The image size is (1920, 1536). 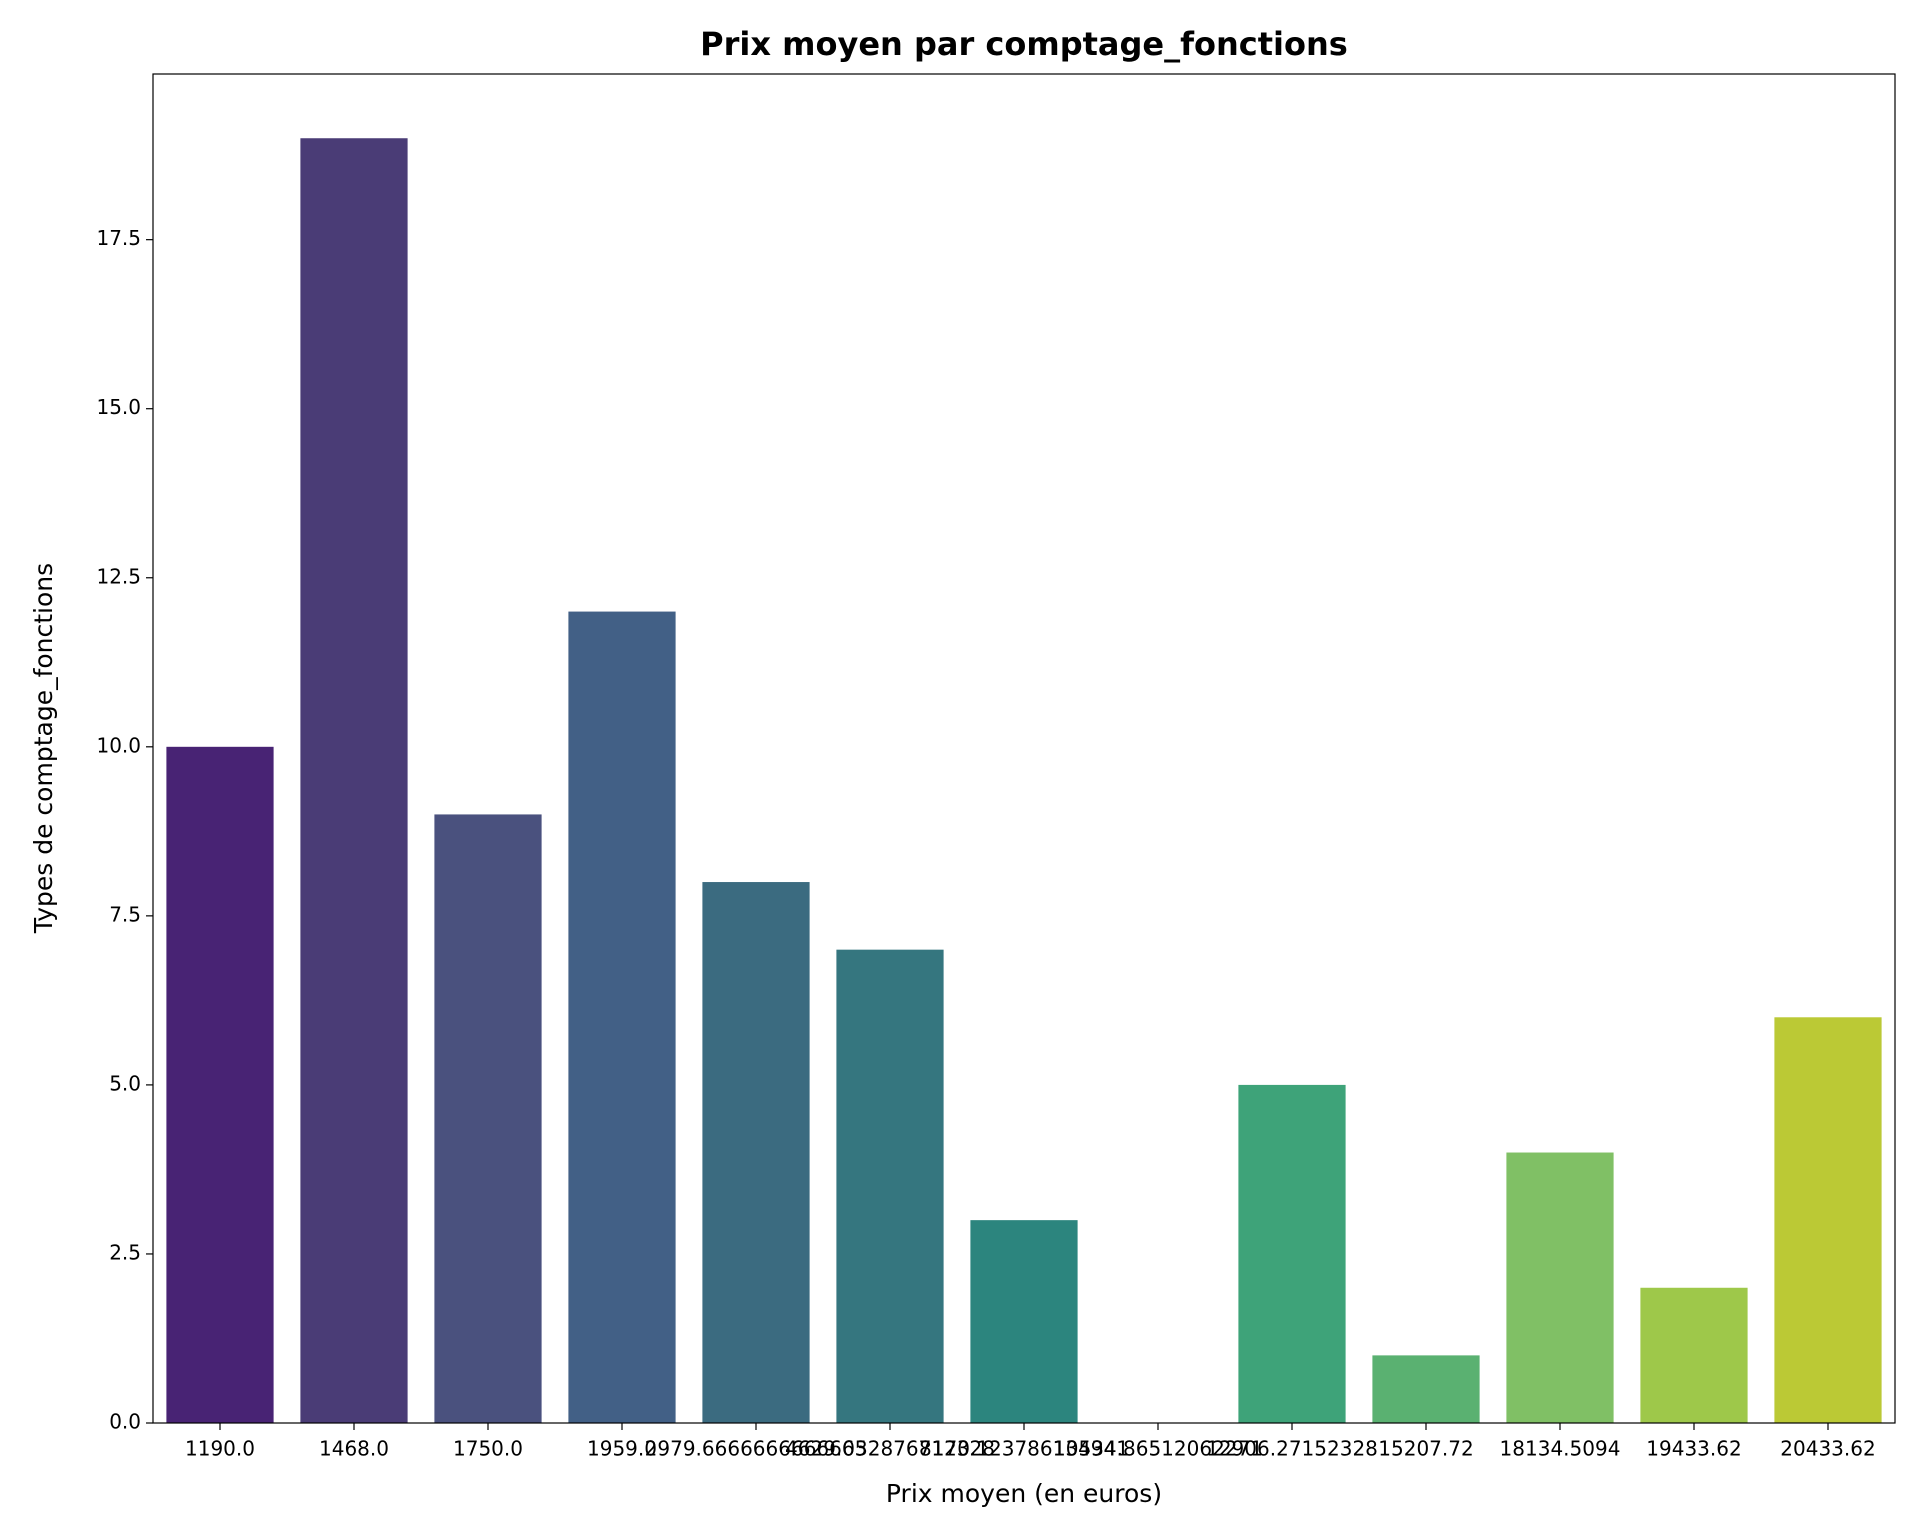 I want to click on y-tick-label: 0.0, so click(x=125, y=1422).